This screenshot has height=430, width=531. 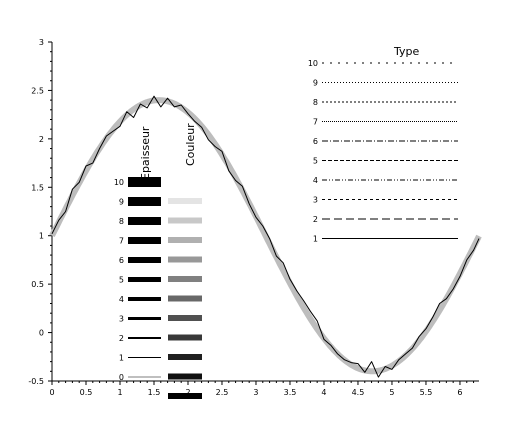 What do you see at coordinates (86, 392) in the screenshot?
I see `x-tick-label: 0.5` at bounding box center [86, 392].